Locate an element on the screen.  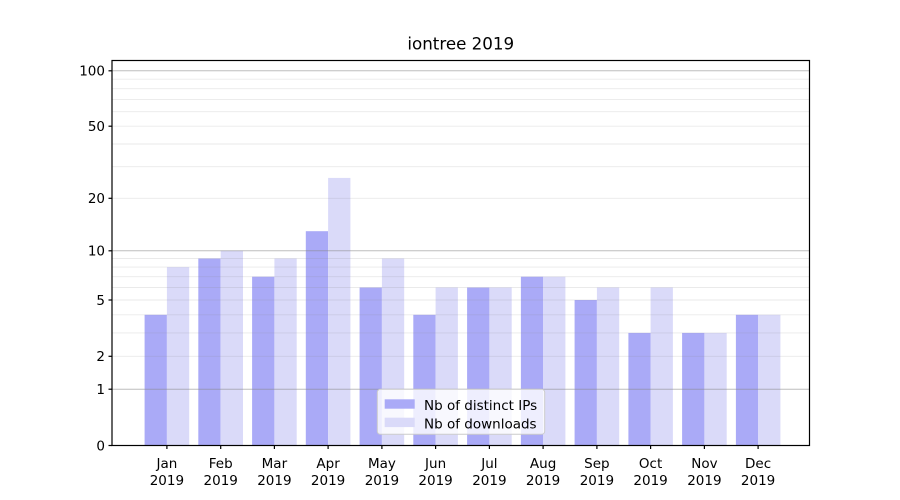
y-tick-label: 1 is located at coordinates (100, 390).